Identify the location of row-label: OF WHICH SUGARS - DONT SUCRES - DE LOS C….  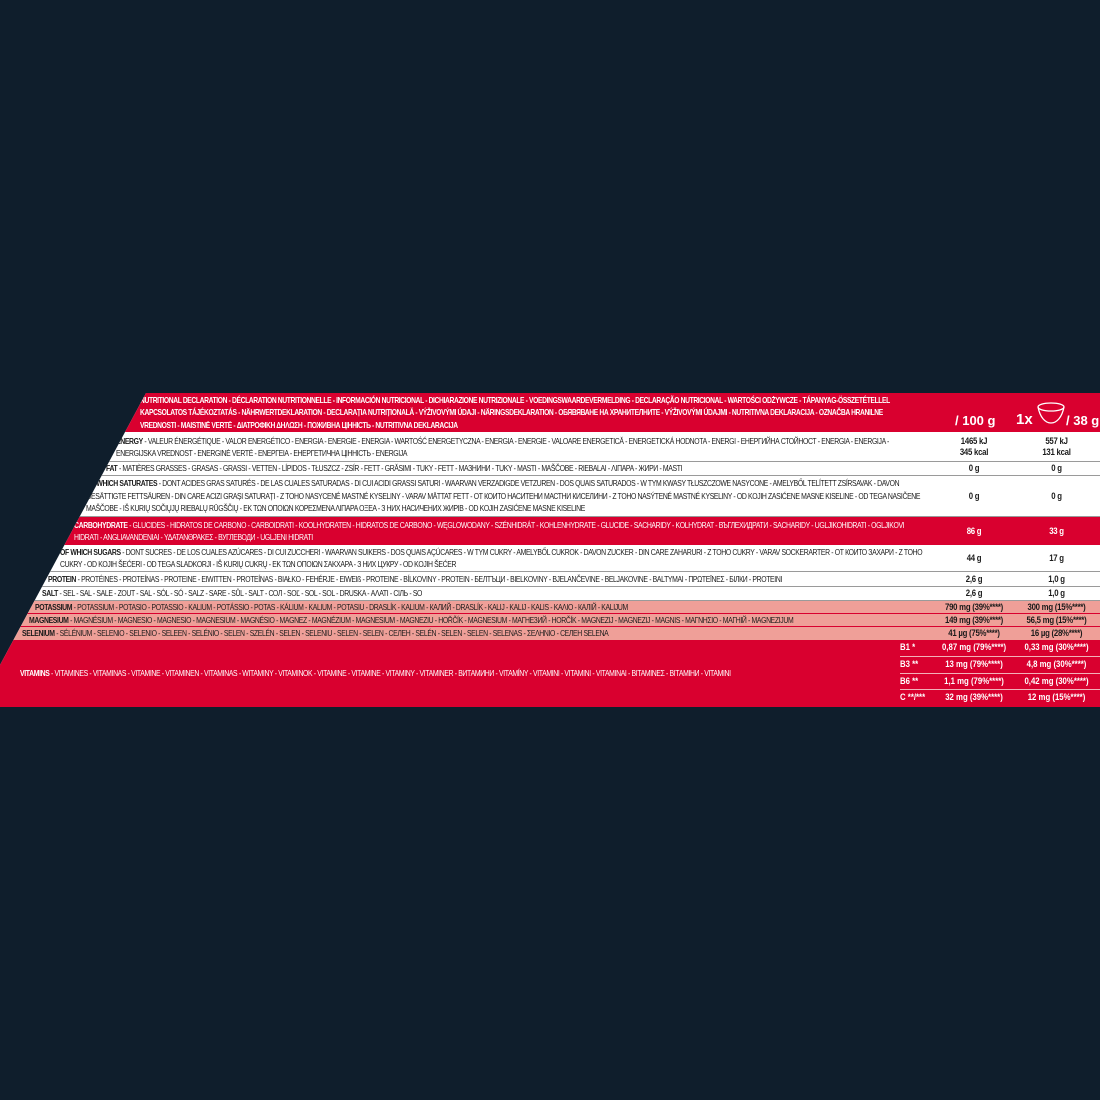
(491, 558).